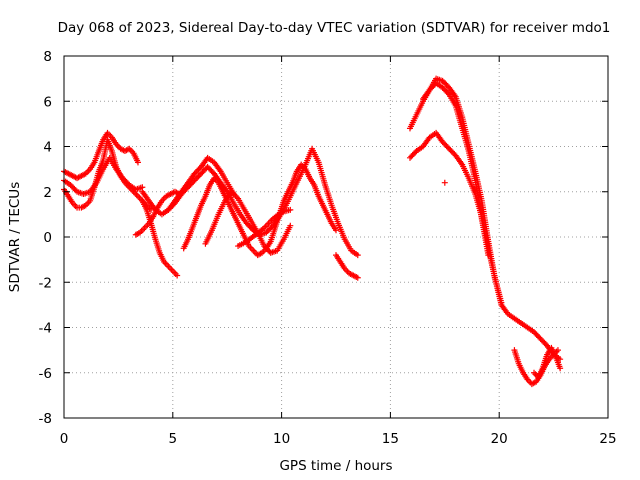 The width and height of the screenshot is (640, 480). Describe the element at coordinates (281, 439) in the screenshot. I see `x-tick-label: 10` at that location.